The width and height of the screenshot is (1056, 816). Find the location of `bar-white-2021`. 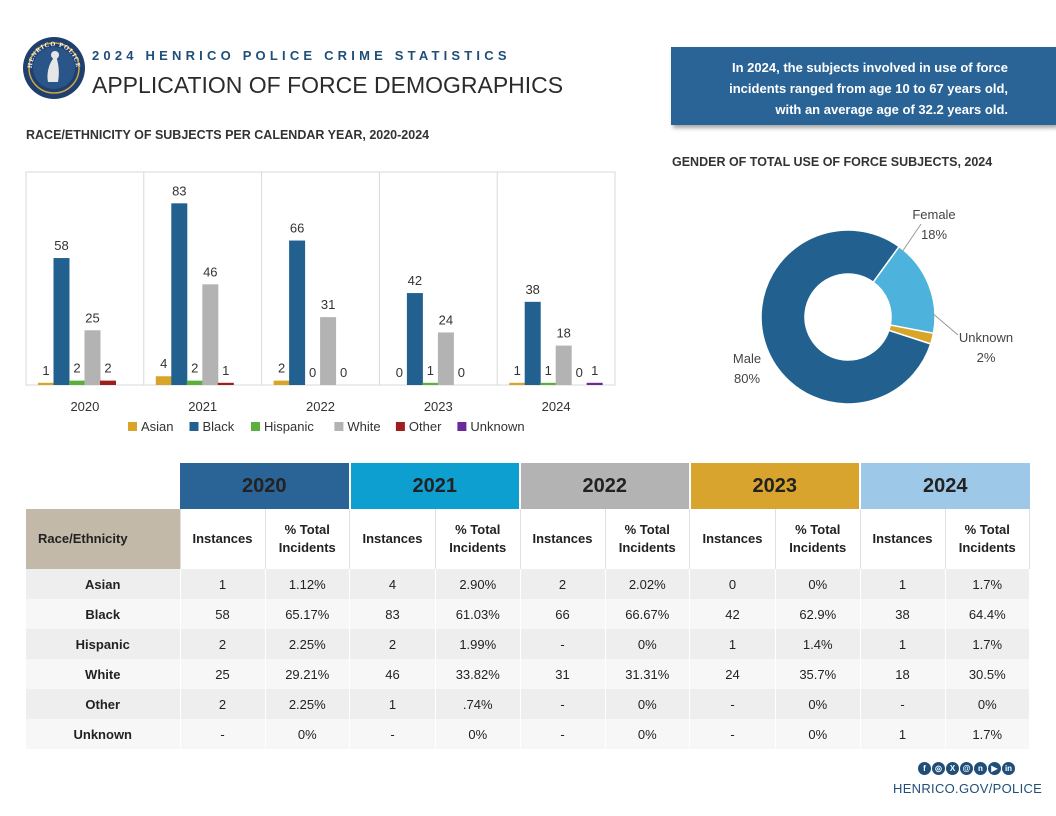

bar-white-2021 is located at coordinates (210, 334).